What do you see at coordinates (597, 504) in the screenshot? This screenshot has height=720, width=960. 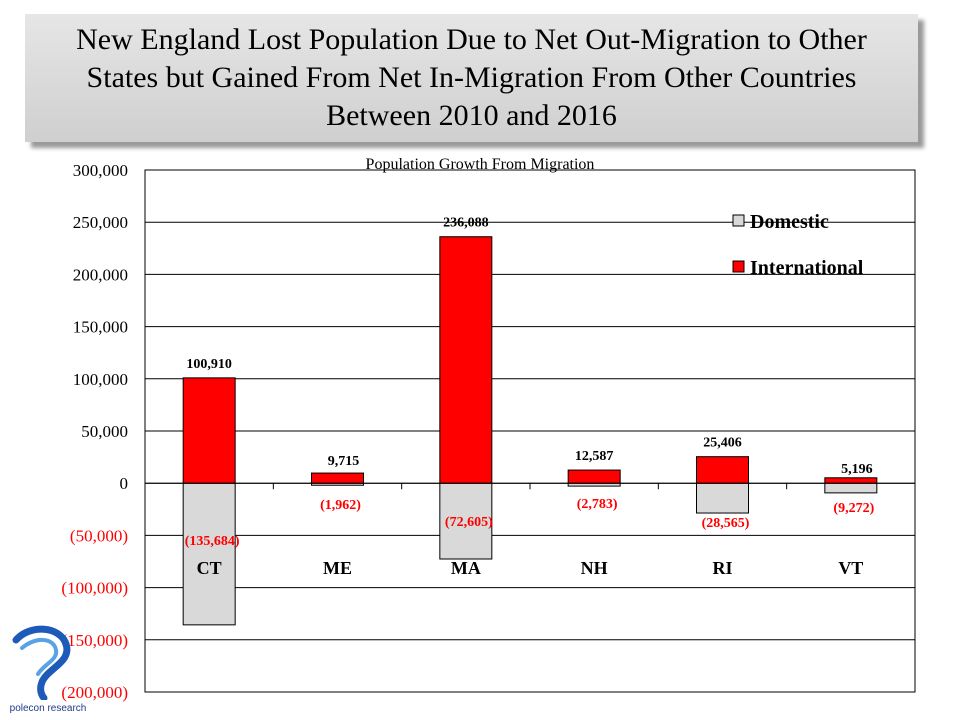 I see `data-label-domestic: (2,783)` at bounding box center [597, 504].